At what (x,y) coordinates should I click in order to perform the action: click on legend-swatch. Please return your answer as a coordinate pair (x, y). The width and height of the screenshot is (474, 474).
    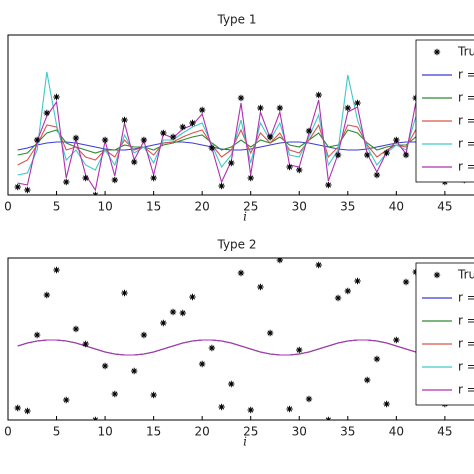
    Looking at the image, I should click on (437, 52).